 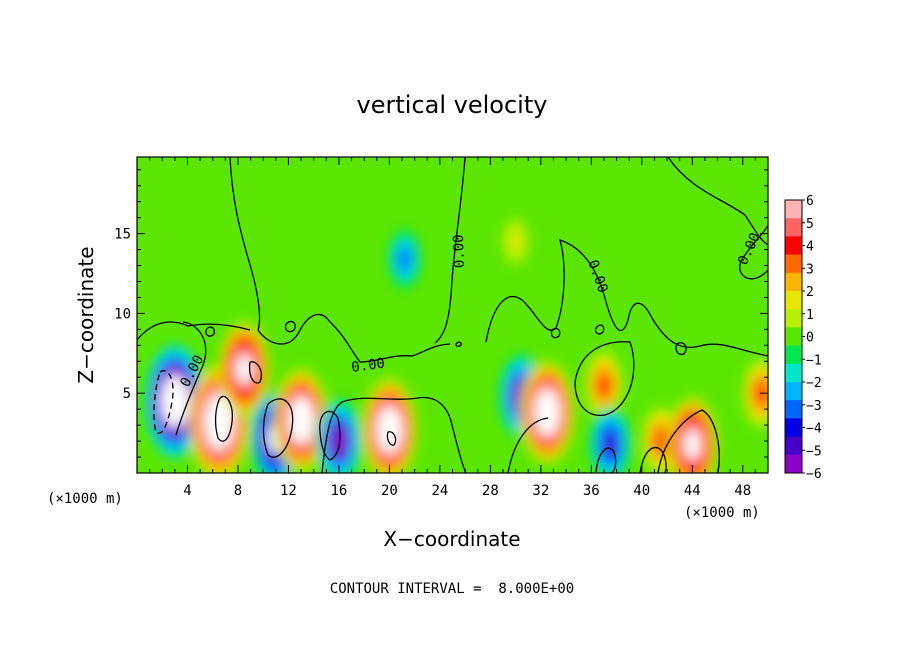 What do you see at coordinates (810, 269) in the screenshot?
I see `colorbar-tick-label: 3` at bounding box center [810, 269].